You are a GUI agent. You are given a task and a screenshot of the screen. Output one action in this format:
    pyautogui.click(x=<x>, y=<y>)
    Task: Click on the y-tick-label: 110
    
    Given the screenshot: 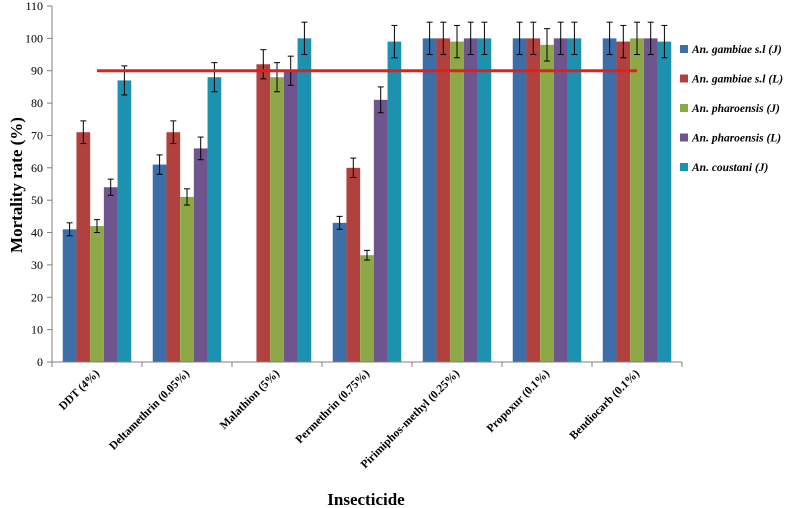 What is the action you would take?
    pyautogui.click(x=34, y=6)
    